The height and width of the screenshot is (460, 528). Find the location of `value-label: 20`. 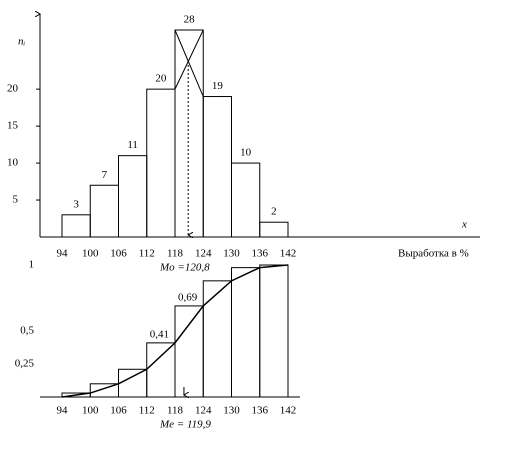

value-label: 20 is located at coordinates (161, 79).